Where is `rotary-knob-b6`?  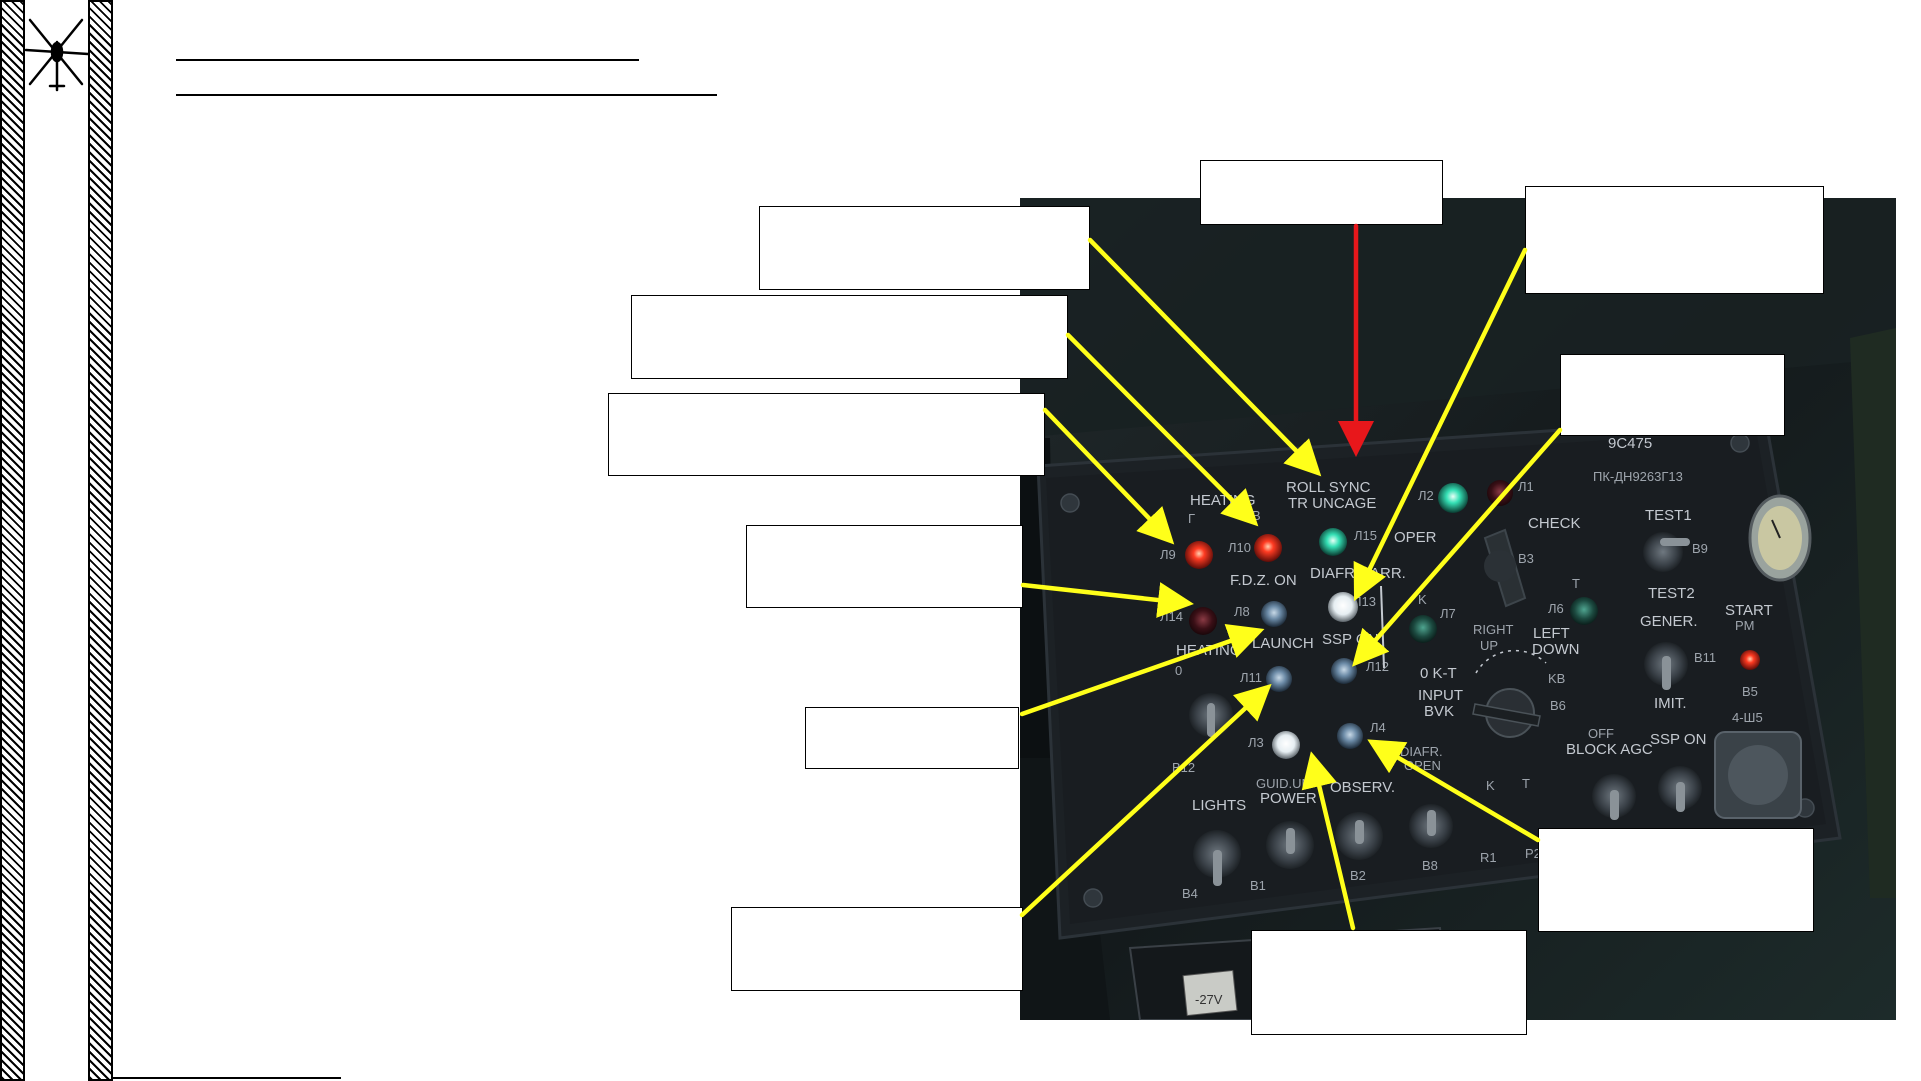
rotary-knob-b6 is located at coordinates (1509, 693).